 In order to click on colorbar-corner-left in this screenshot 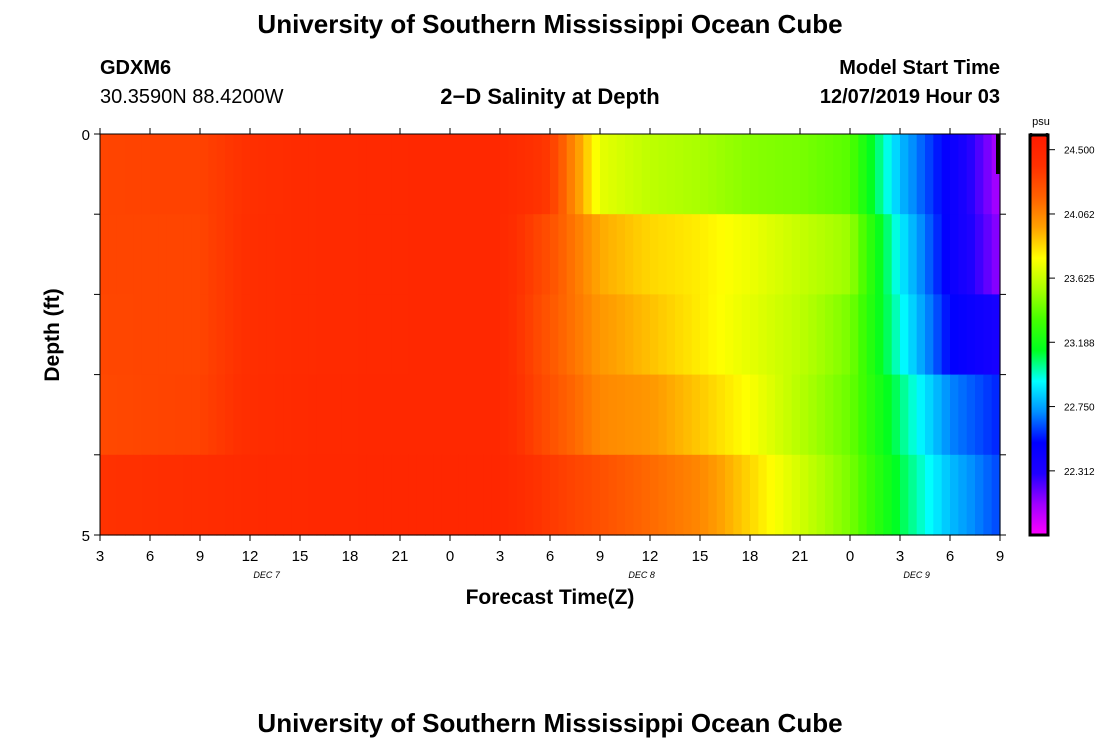, I will do `click(1031, 135)`.